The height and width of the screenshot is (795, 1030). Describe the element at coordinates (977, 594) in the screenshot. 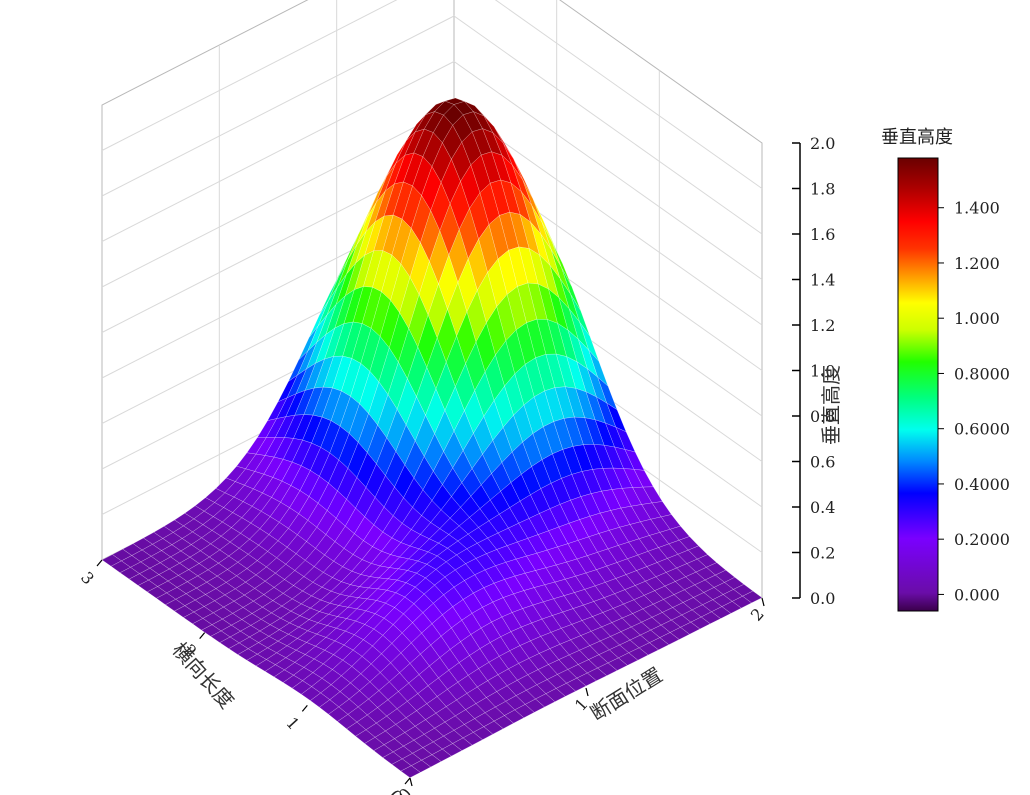

I see `colorbar-tick-label: 0.000` at that location.